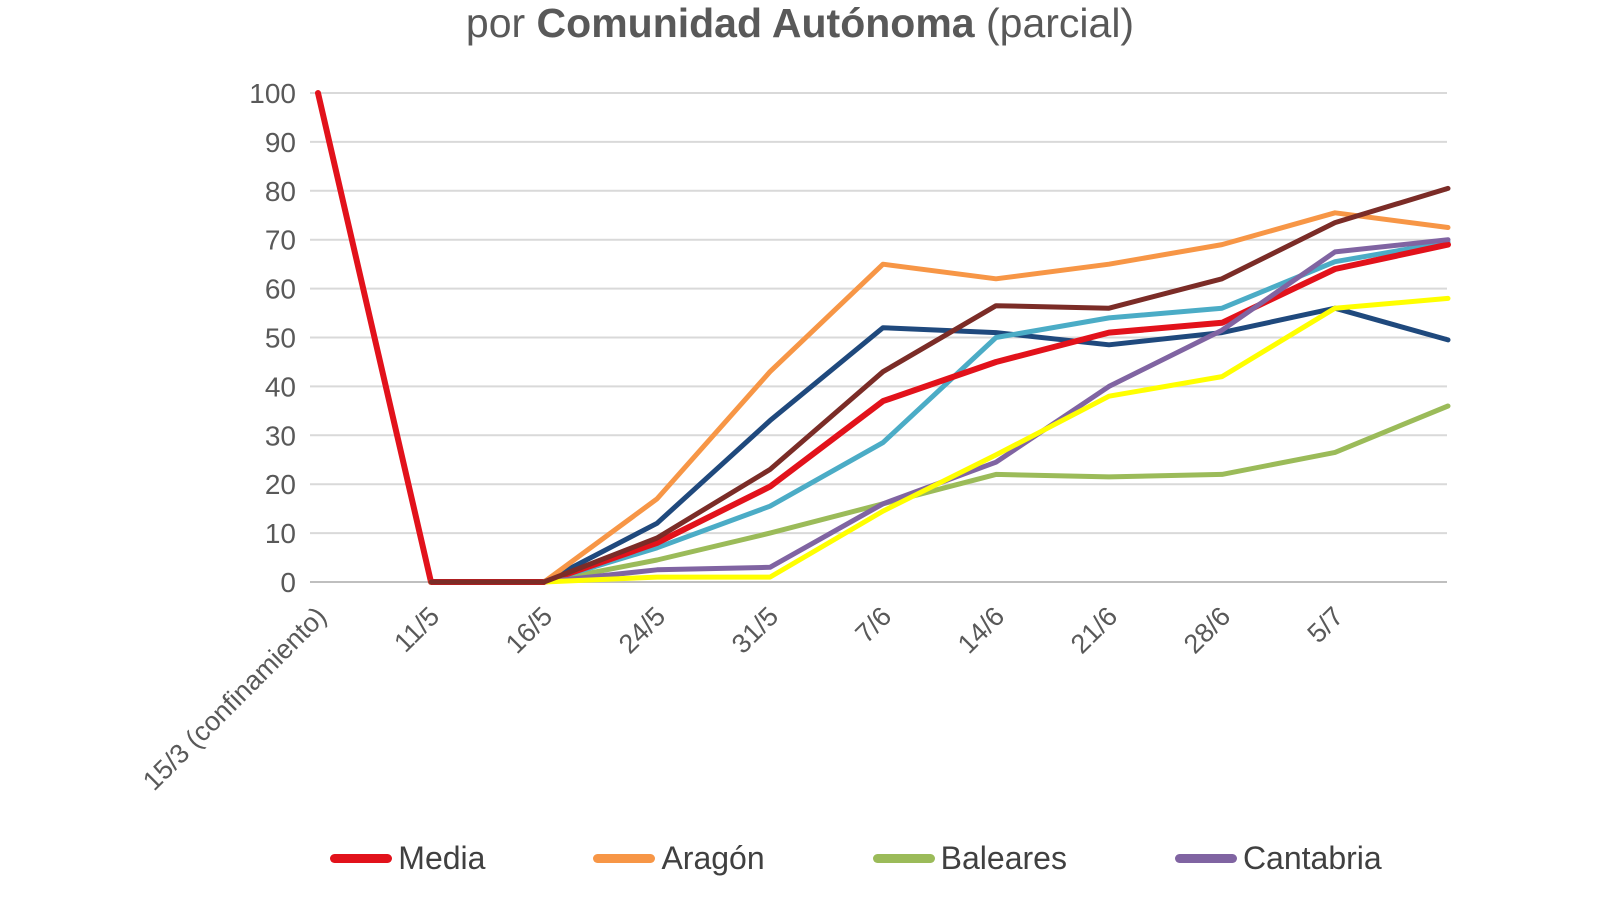 This screenshot has height=900, width=1600. What do you see at coordinates (1312, 858) in the screenshot?
I see `legend-label-cantabria: Cantabria` at bounding box center [1312, 858].